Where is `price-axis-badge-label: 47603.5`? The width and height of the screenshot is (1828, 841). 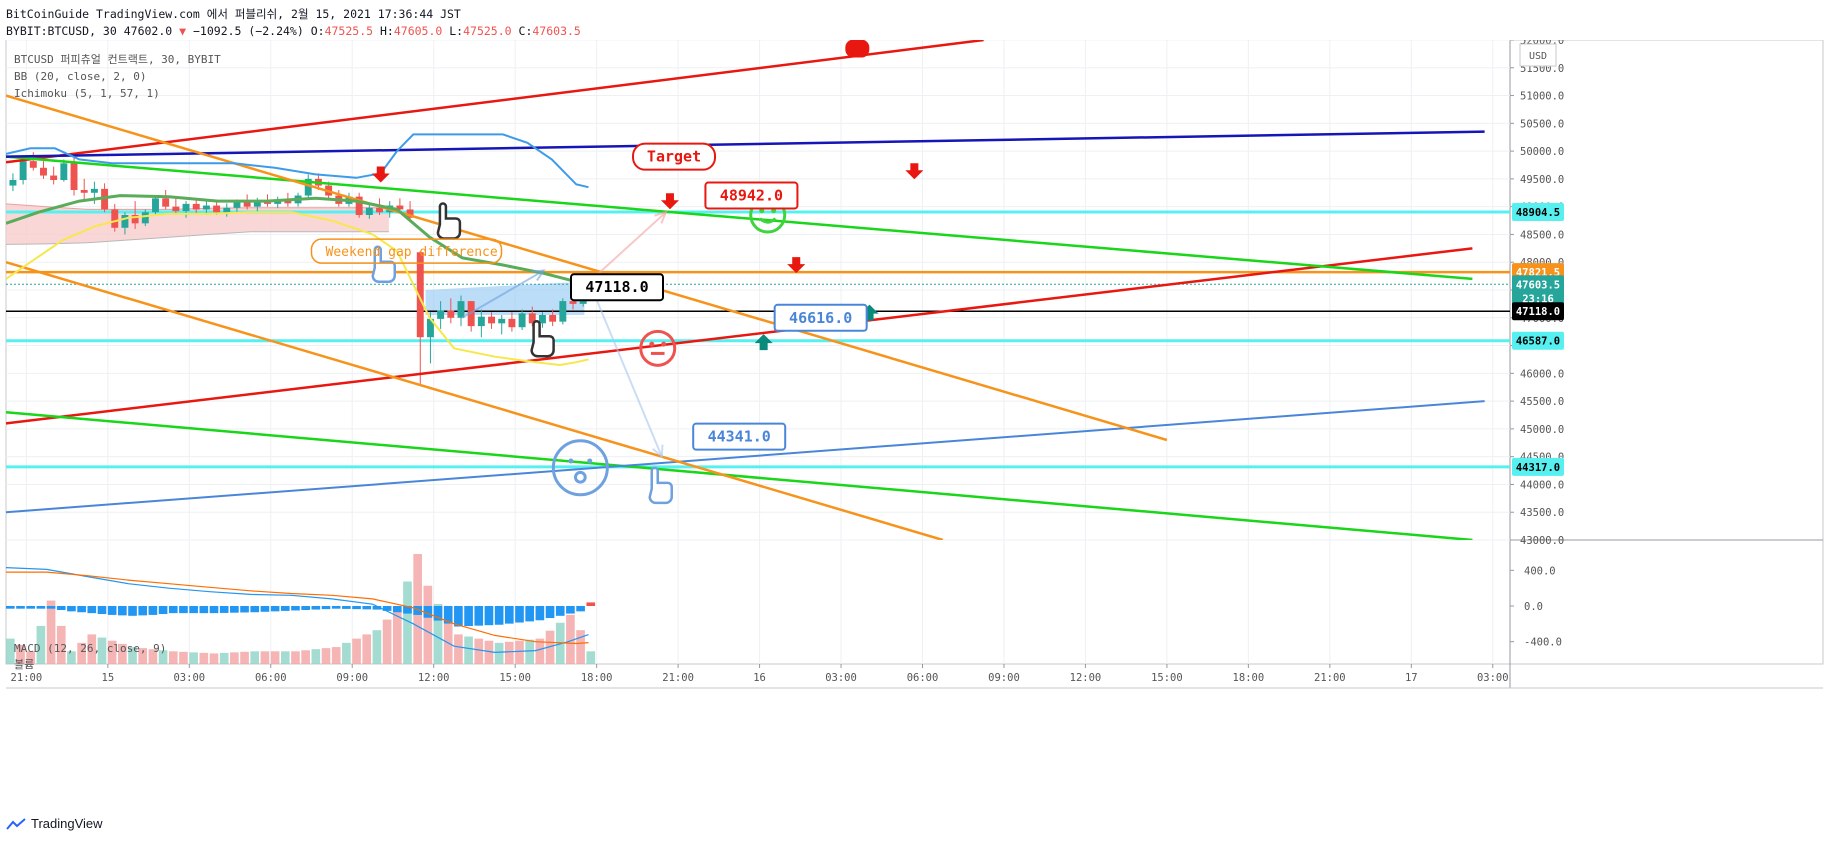
price-axis-badge-label: 47603.5 is located at coordinates (1538, 285).